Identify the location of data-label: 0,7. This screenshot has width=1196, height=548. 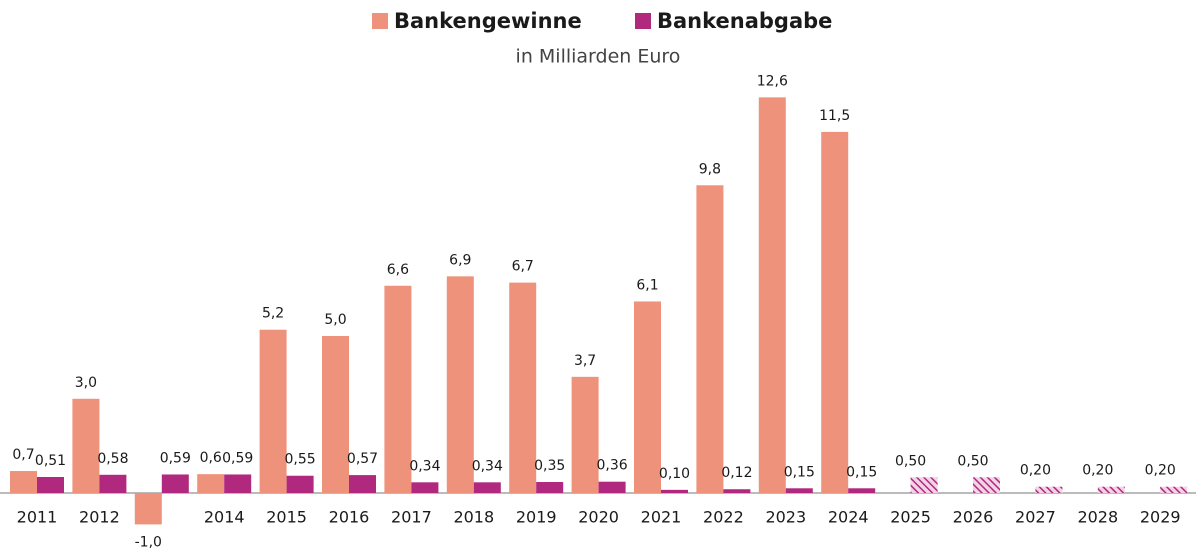
(23, 455).